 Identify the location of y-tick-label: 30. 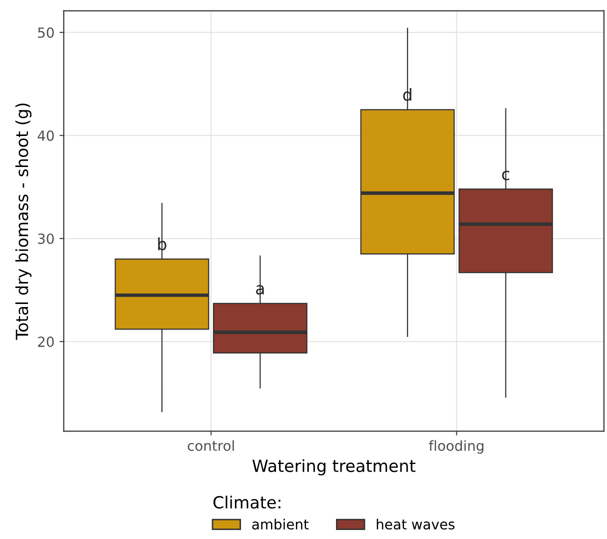
(46, 238).